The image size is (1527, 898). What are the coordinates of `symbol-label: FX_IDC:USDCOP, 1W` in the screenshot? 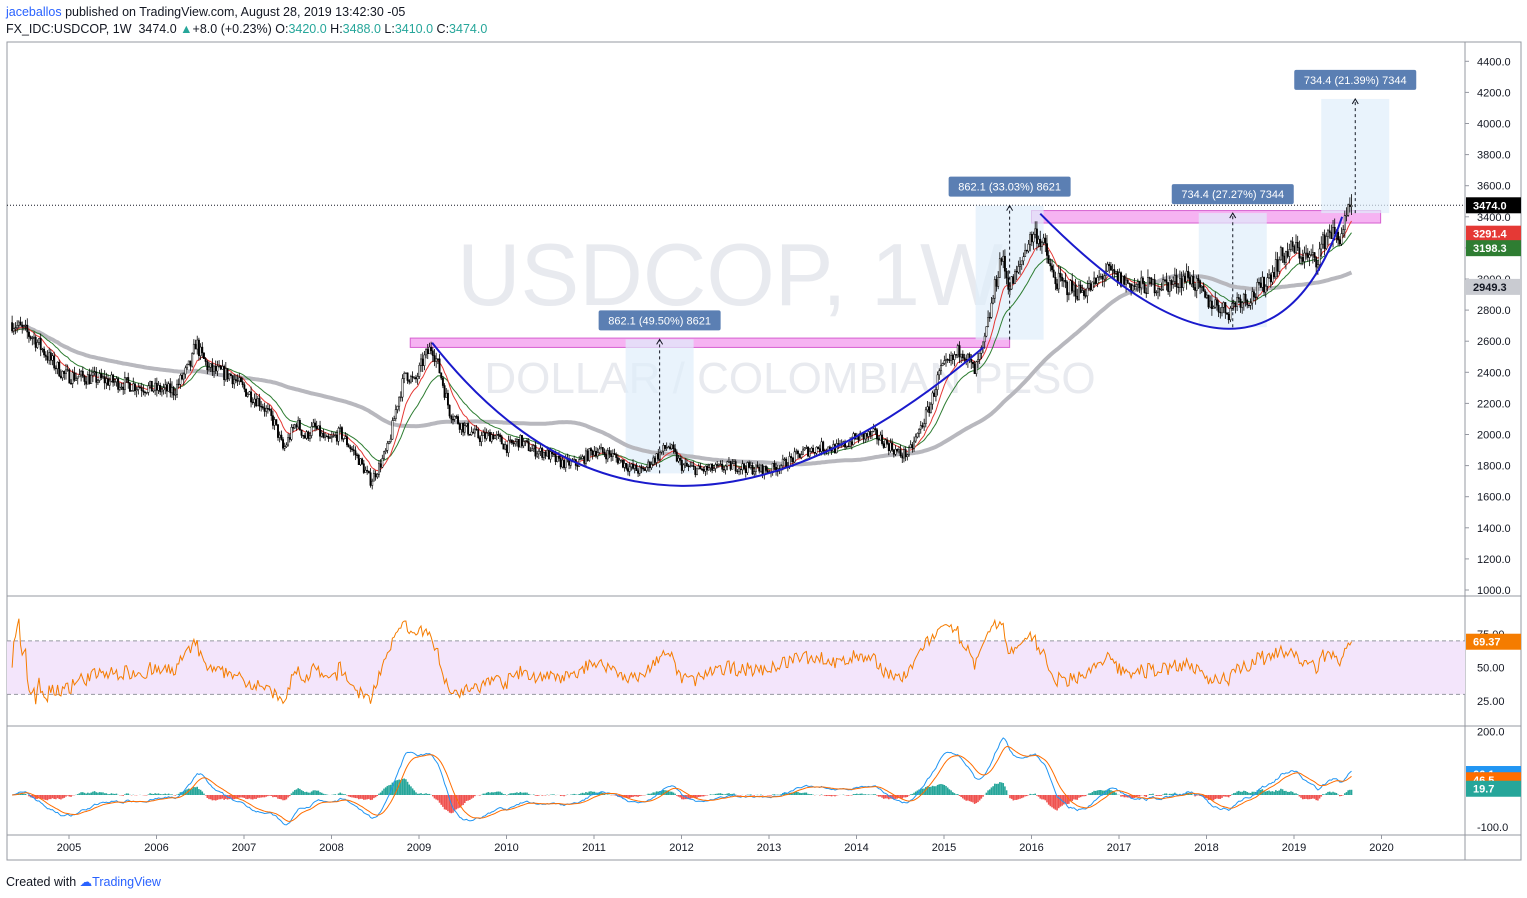 It's located at (69, 29).